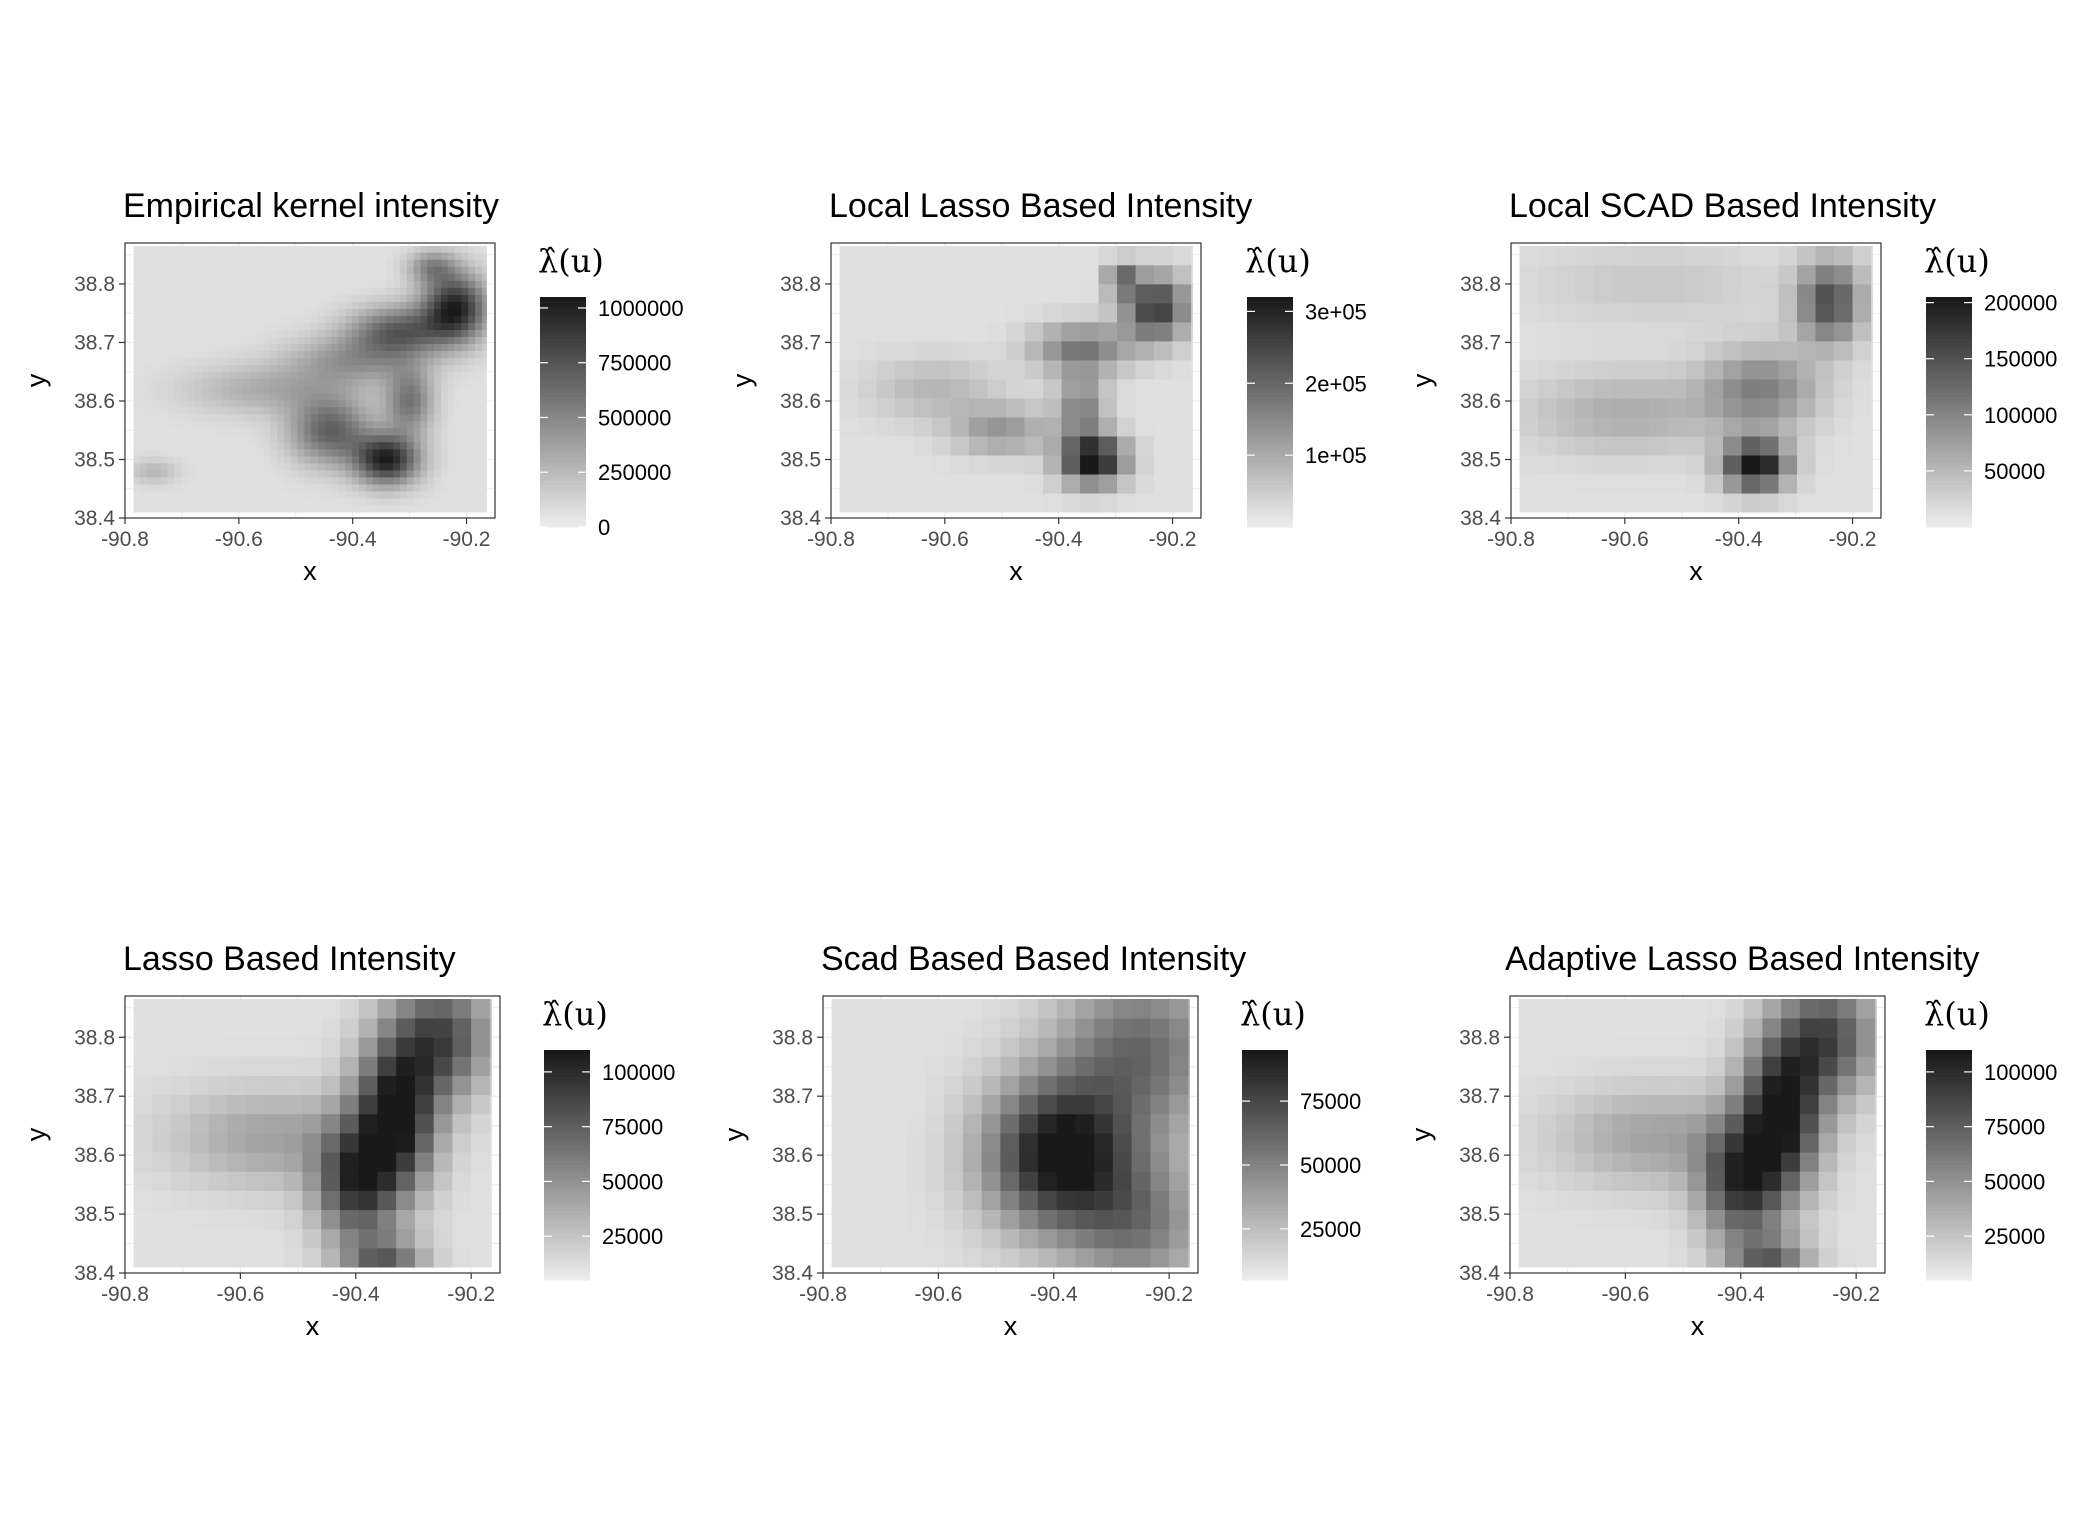 The height and width of the screenshot is (1528, 2100). I want to click on x-tick-label: -90.2, so click(1169, 1294).